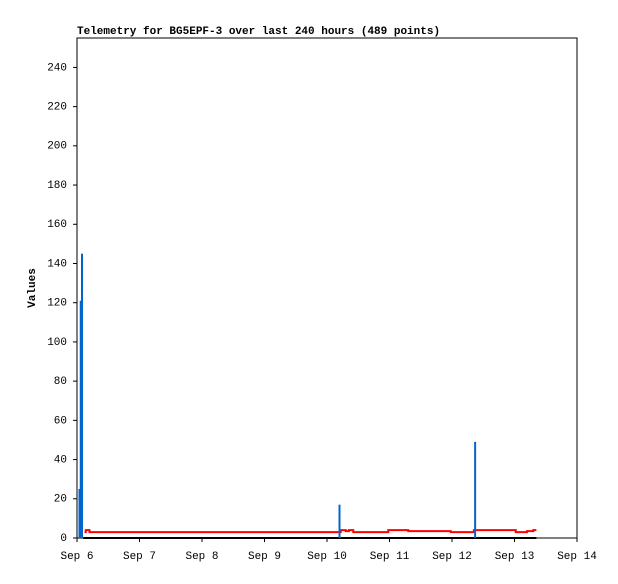 The image size is (618, 584). I want to click on x-tick-label: Sep 7, so click(139, 557).